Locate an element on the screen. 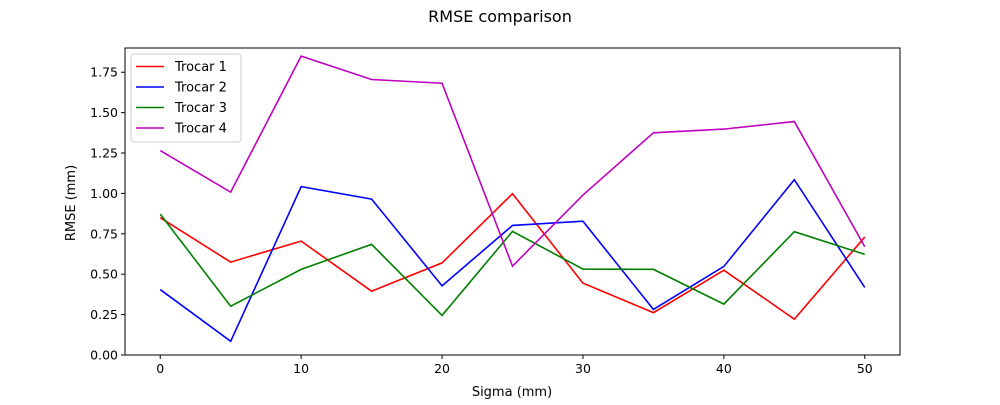  x-tick-label: 30 is located at coordinates (583, 368).